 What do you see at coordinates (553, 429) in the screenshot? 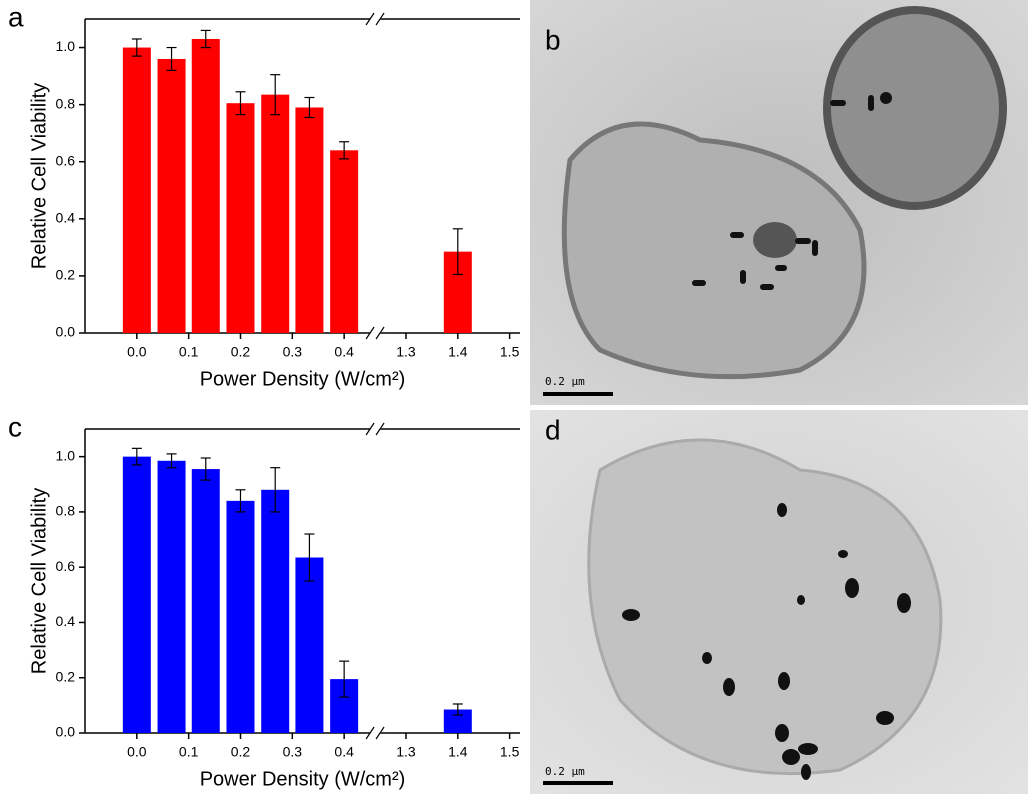
I see `panel-label: d` at bounding box center [553, 429].